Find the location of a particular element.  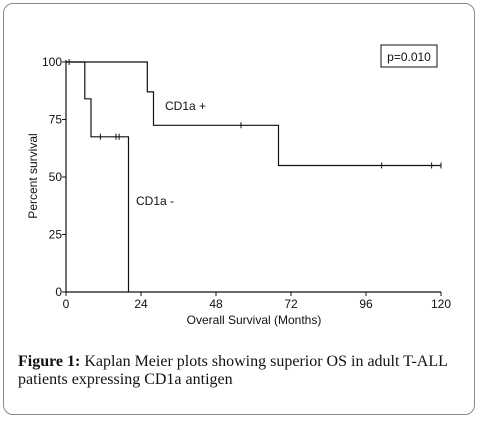

x-tick-label: 0 is located at coordinates (66, 304).